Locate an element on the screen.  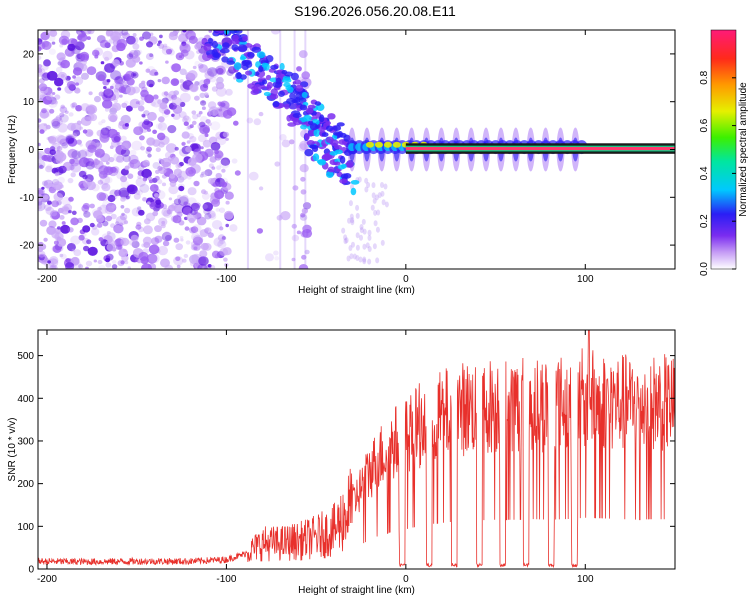
x-axis-label: Height of straight line (km) is located at coordinates (356, 290).